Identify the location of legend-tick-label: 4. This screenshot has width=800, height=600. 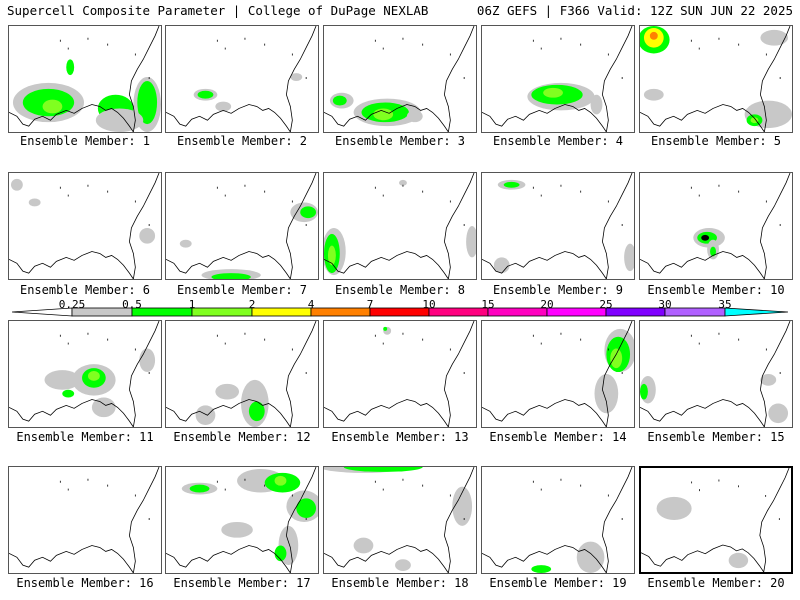
(311, 304).